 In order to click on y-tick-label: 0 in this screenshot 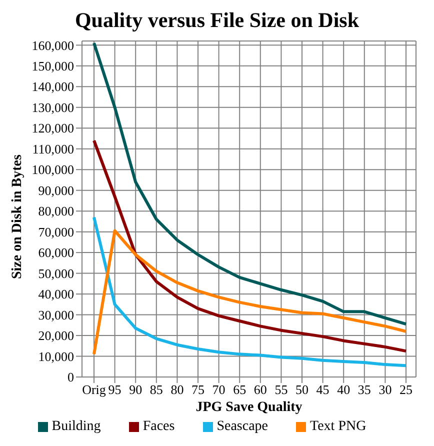, I will do `click(71, 377)`.